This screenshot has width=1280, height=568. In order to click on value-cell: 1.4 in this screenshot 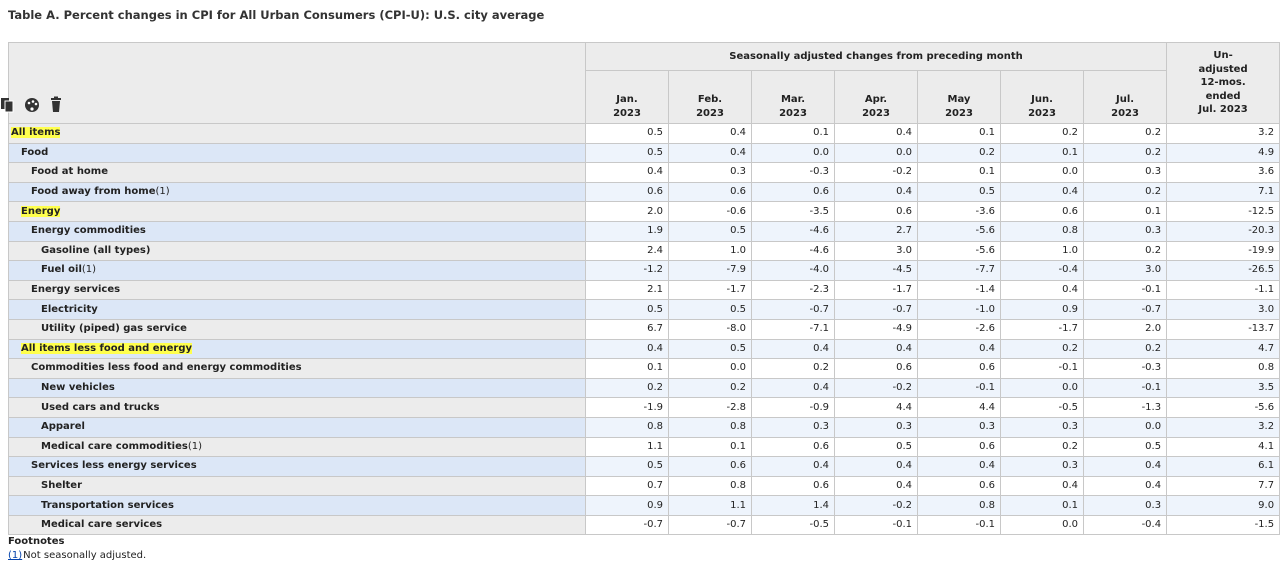, I will do `click(793, 505)`.